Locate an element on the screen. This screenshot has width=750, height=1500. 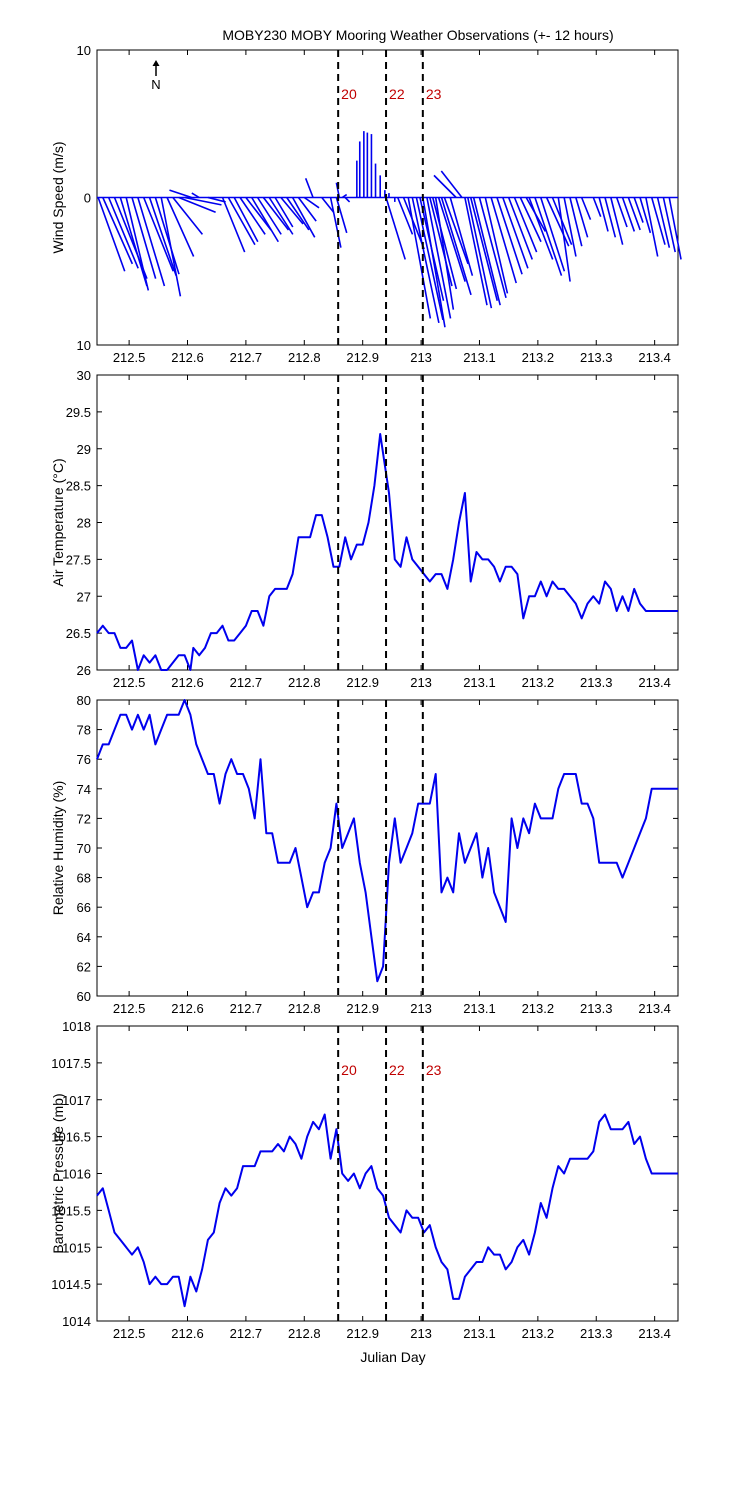
y-tick-label: 29.5 is located at coordinates (78, 412).